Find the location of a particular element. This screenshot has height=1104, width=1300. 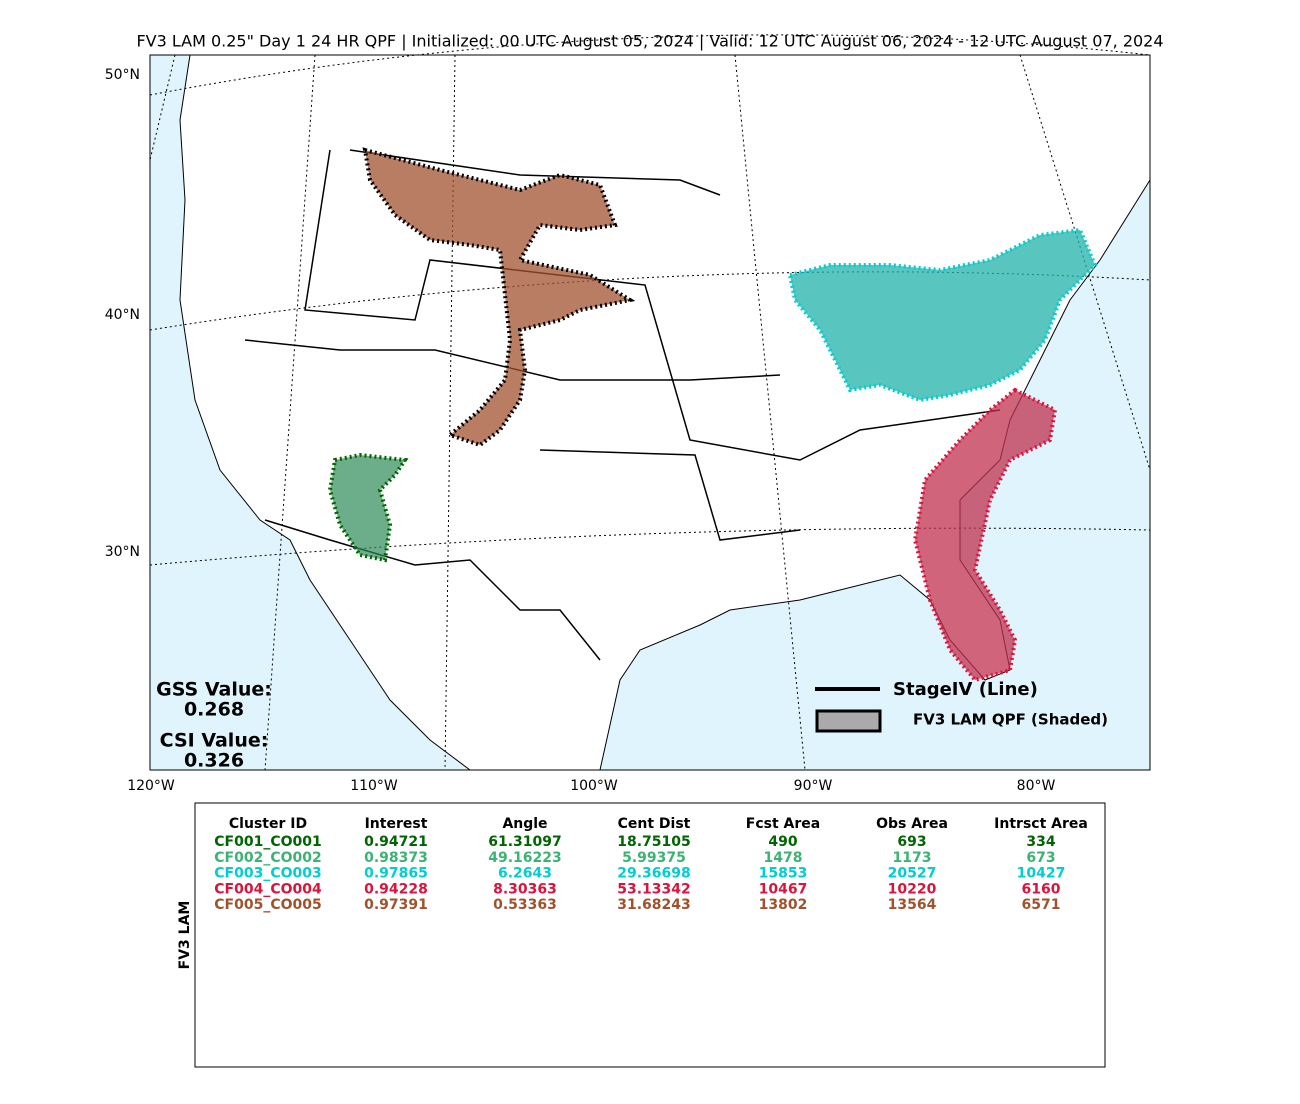

table-cell: 673 is located at coordinates (1040, 858).